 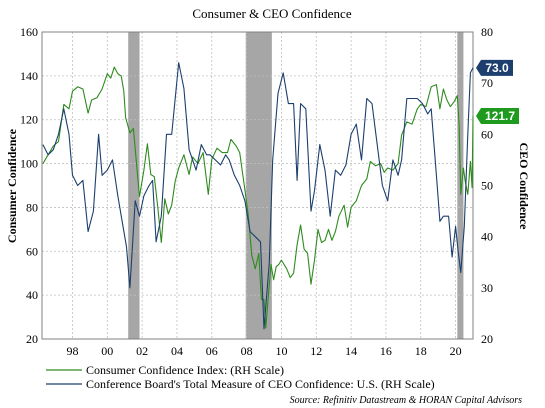 What do you see at coordinates (487, 32) in the screenshot?
I see `right-tick-label: 80` at bounding box center [487, 32].